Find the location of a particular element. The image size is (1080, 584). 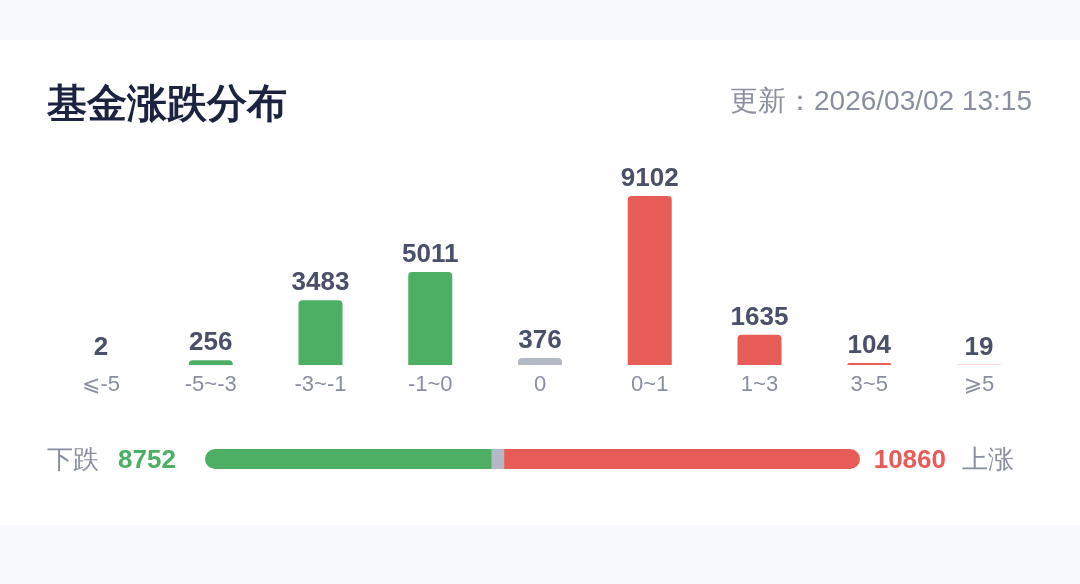

text: 上涨 is located at coordinates (988, 459).